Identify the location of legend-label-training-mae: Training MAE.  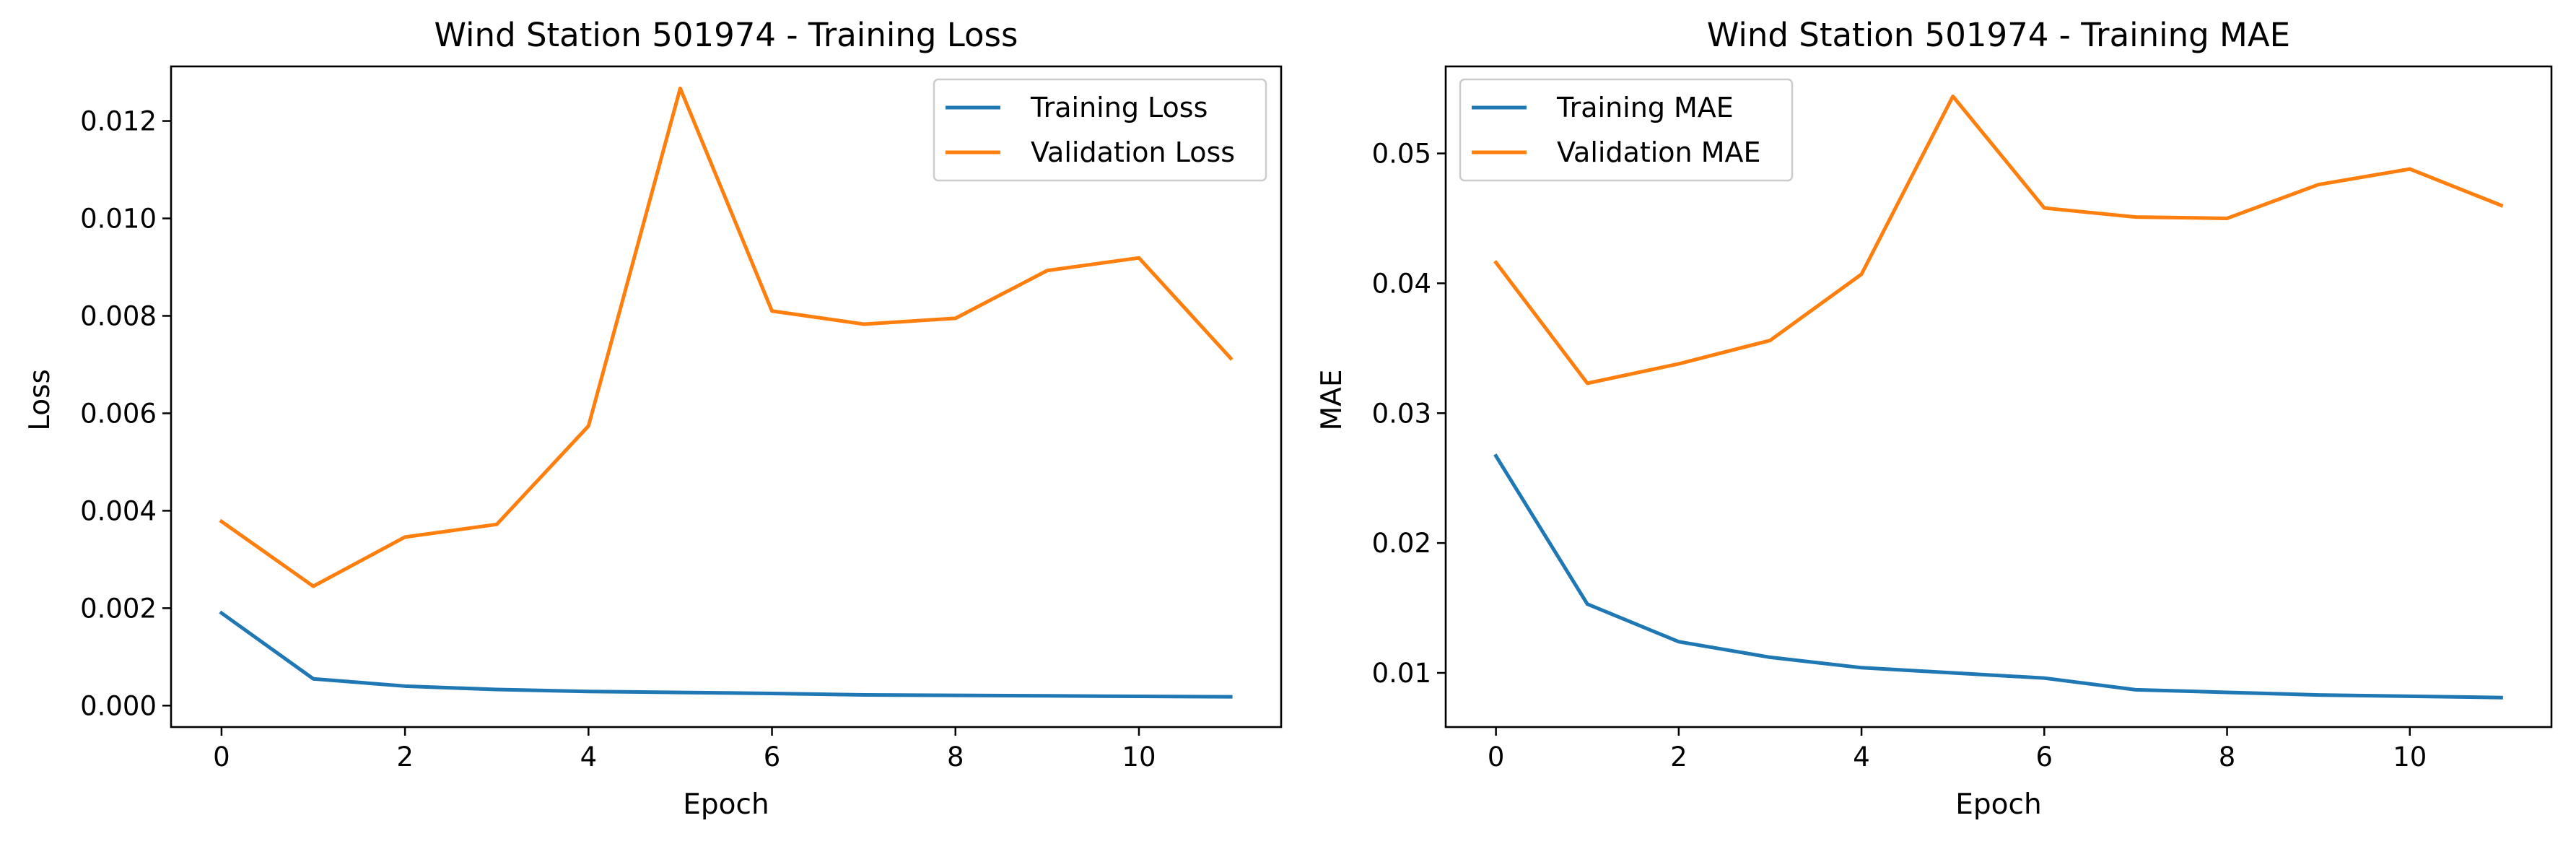
(1645, 107).